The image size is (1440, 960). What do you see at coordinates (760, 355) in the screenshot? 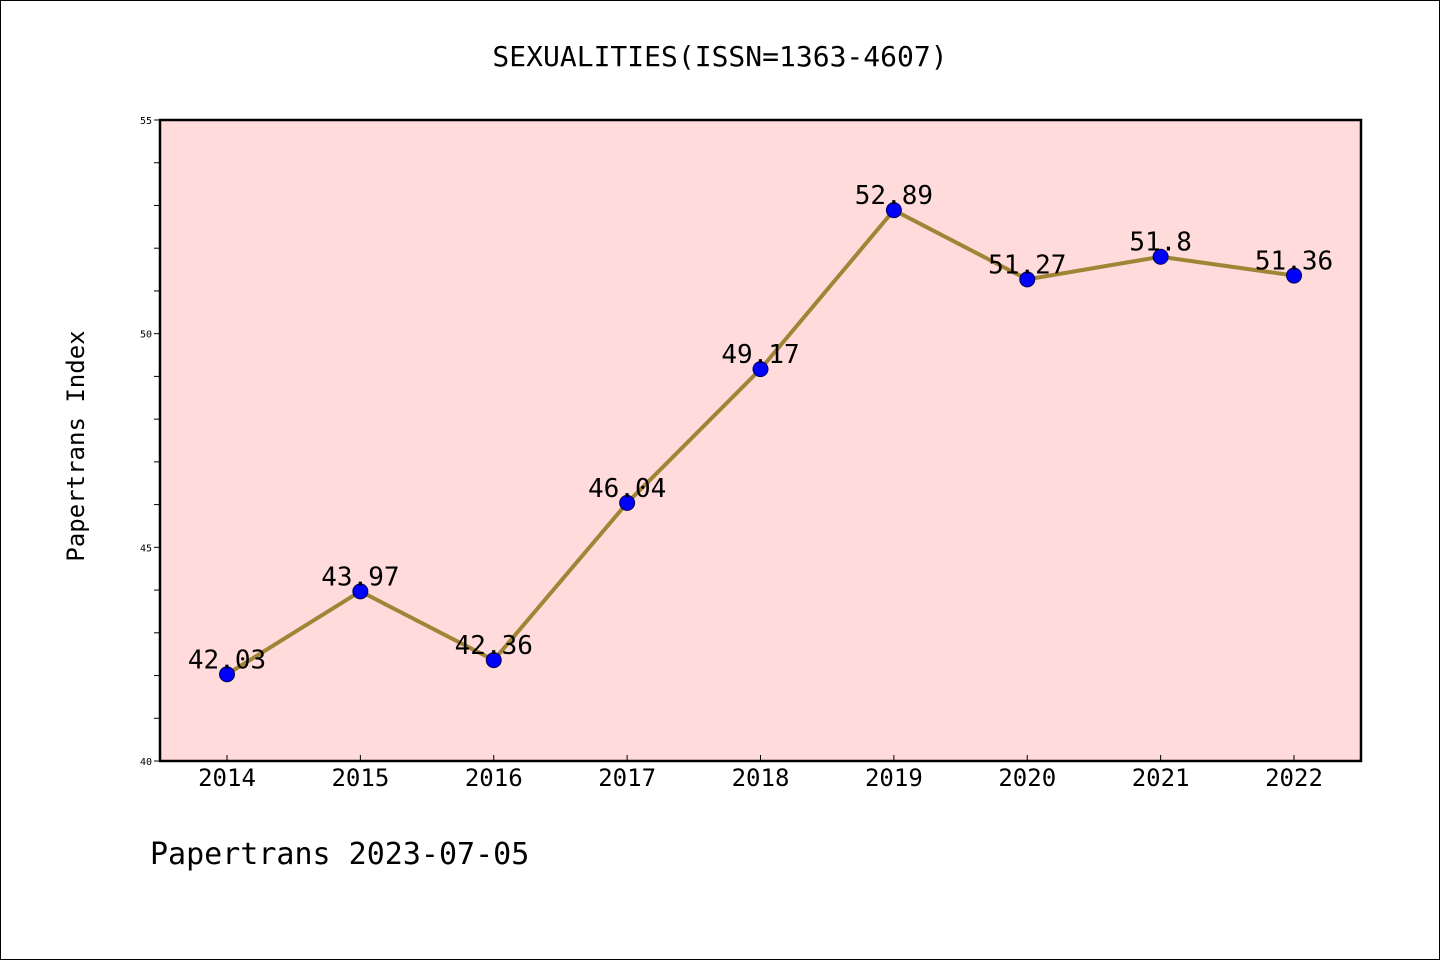
I see `data-label: 49.17` at bounding box center [760, 355].